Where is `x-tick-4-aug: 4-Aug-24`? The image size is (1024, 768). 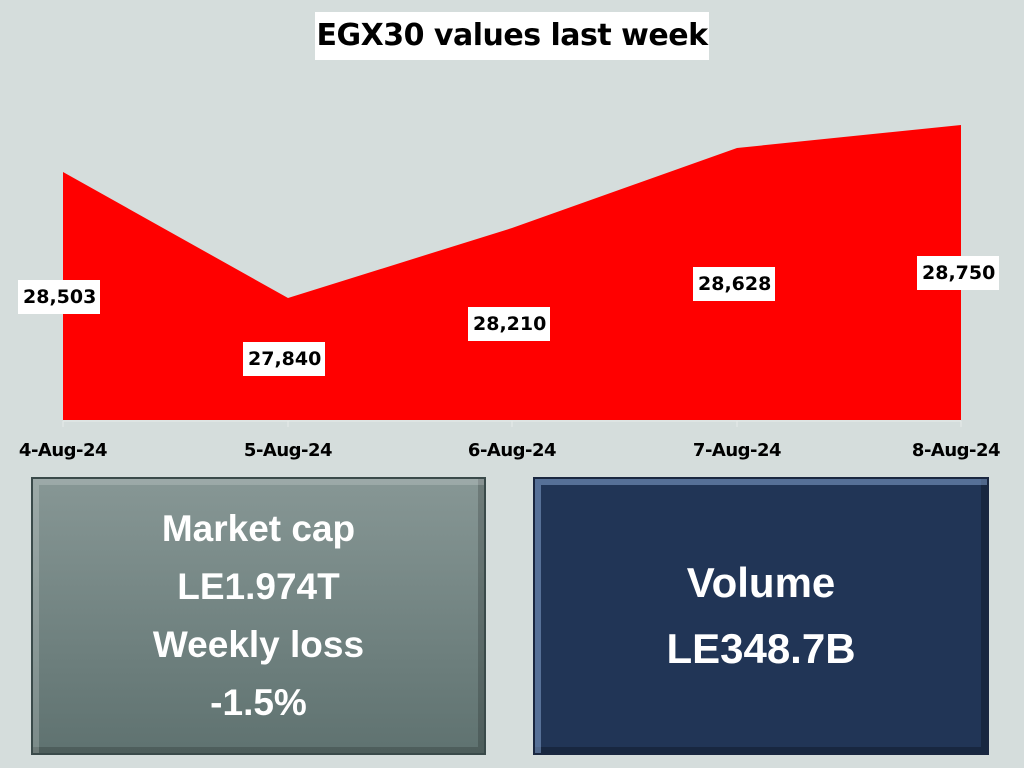 x-tick-4-aug: 4-Aug-24 is located at coordinates (63, 450).